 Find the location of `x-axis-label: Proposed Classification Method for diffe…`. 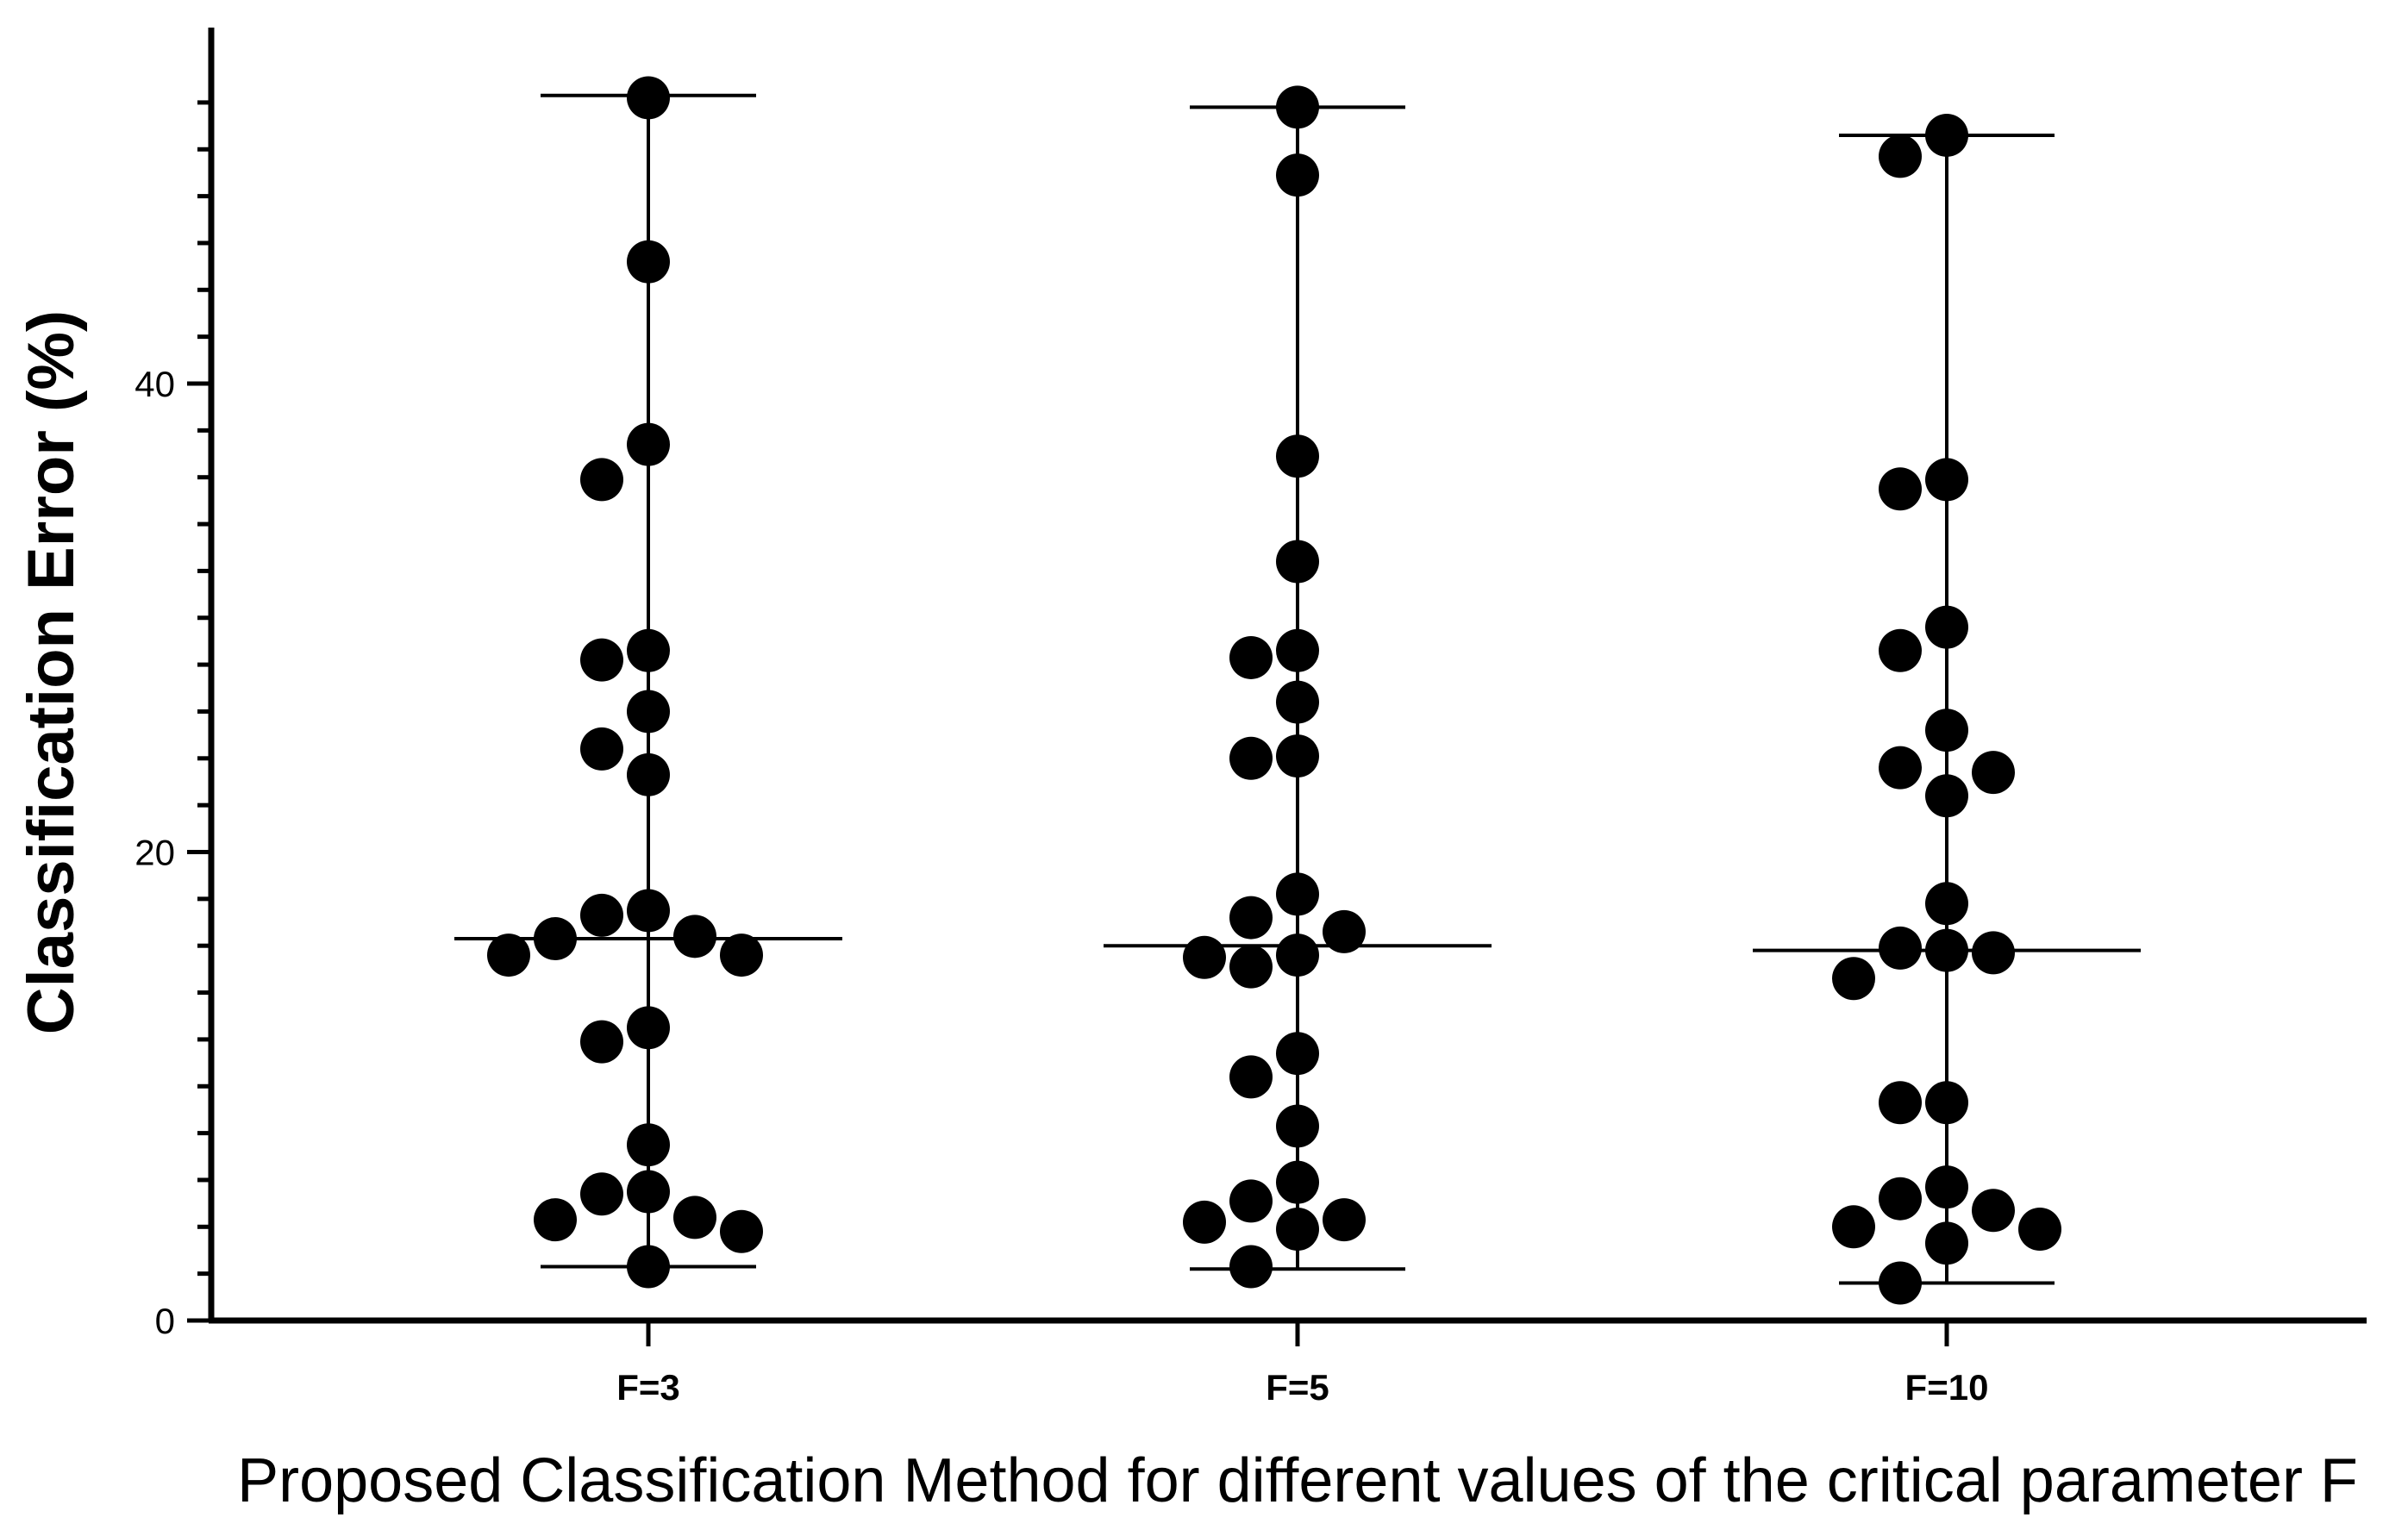

x-axis-label: Proposed Classification Method for diffe… is located at coordinates (1297, 1480).